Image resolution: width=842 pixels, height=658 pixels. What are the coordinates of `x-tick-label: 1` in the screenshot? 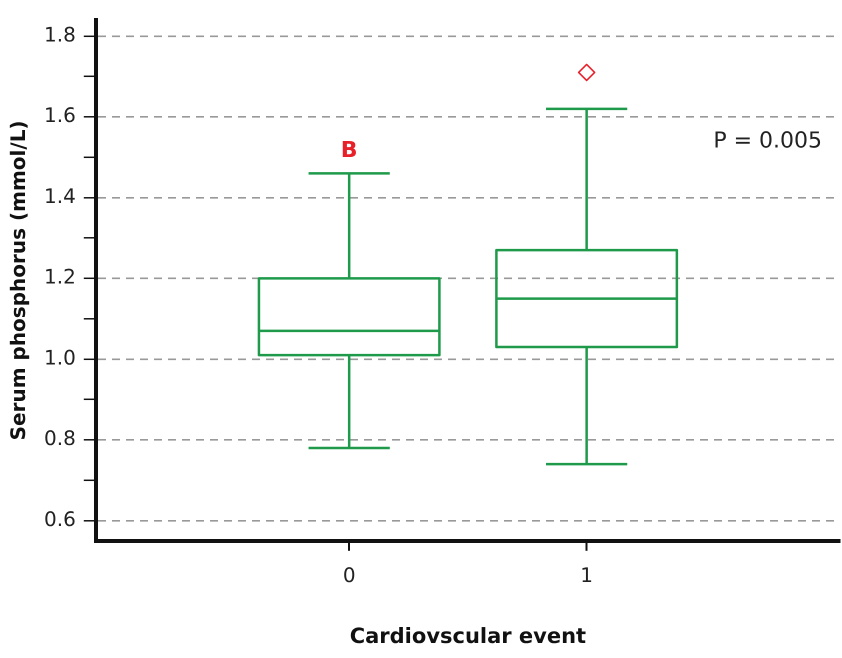 It's located at (586, 575).